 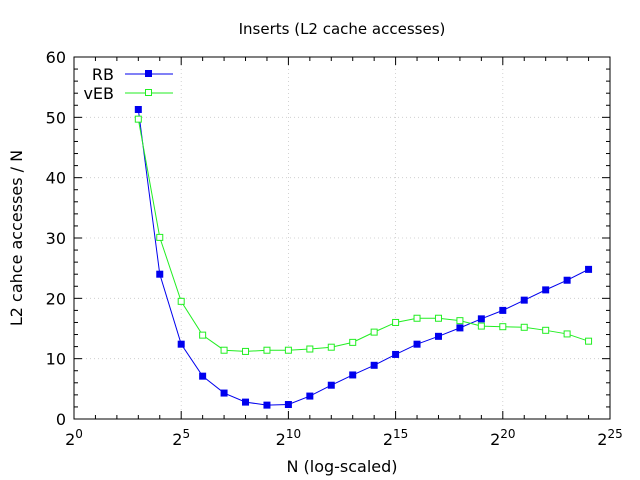 What do you see at coordinates (56, 117) in the screenshot?
I see `y-tick-label: 50` at bounding box center [56, 117].